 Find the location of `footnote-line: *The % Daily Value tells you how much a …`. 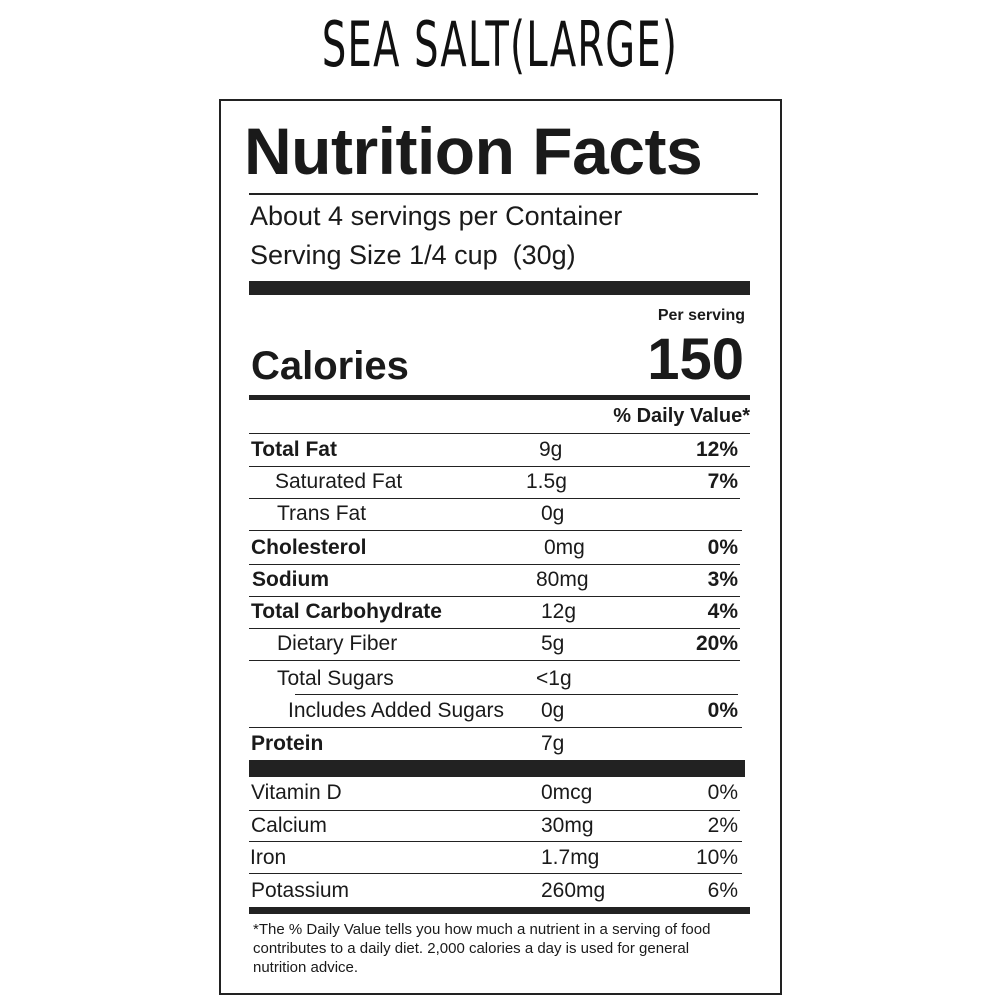

footnote-line: *The % Daily Value tells you how much a … is located at coordinates (482, 929).